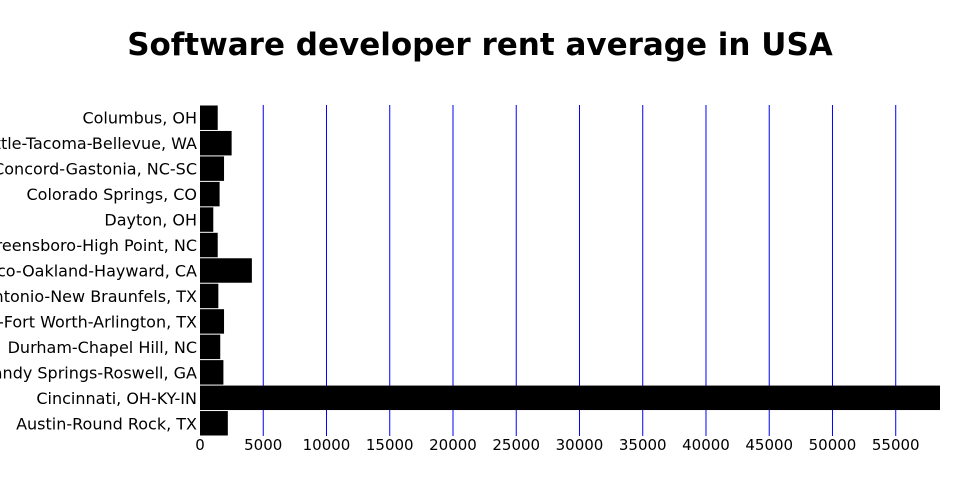 The image size is (960, 500). Describe the element at coordinates (833, 445) in the screenshot. I see `x-tick-label: 50000` at that location.